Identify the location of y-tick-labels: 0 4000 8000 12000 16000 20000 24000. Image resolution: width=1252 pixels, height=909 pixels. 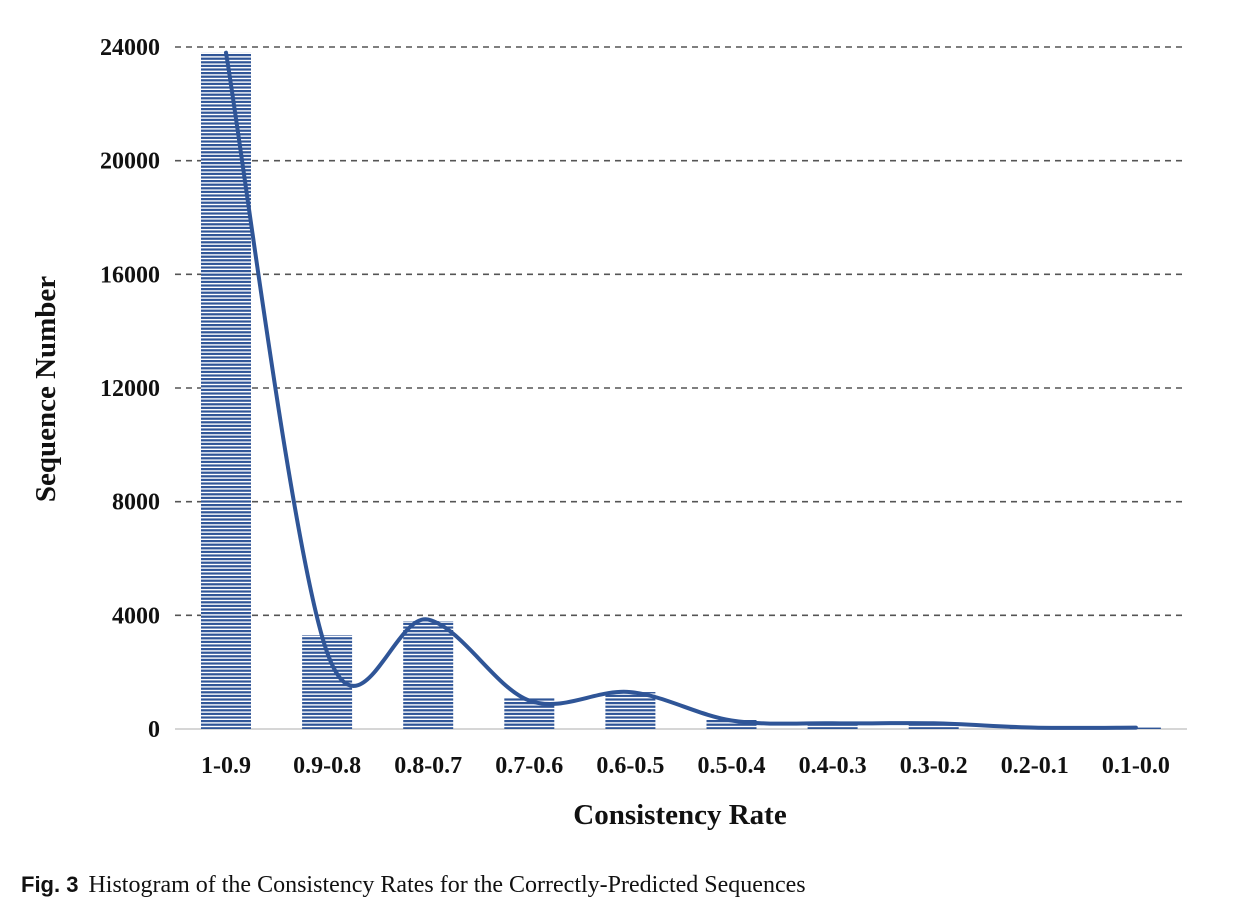
(130, 389).